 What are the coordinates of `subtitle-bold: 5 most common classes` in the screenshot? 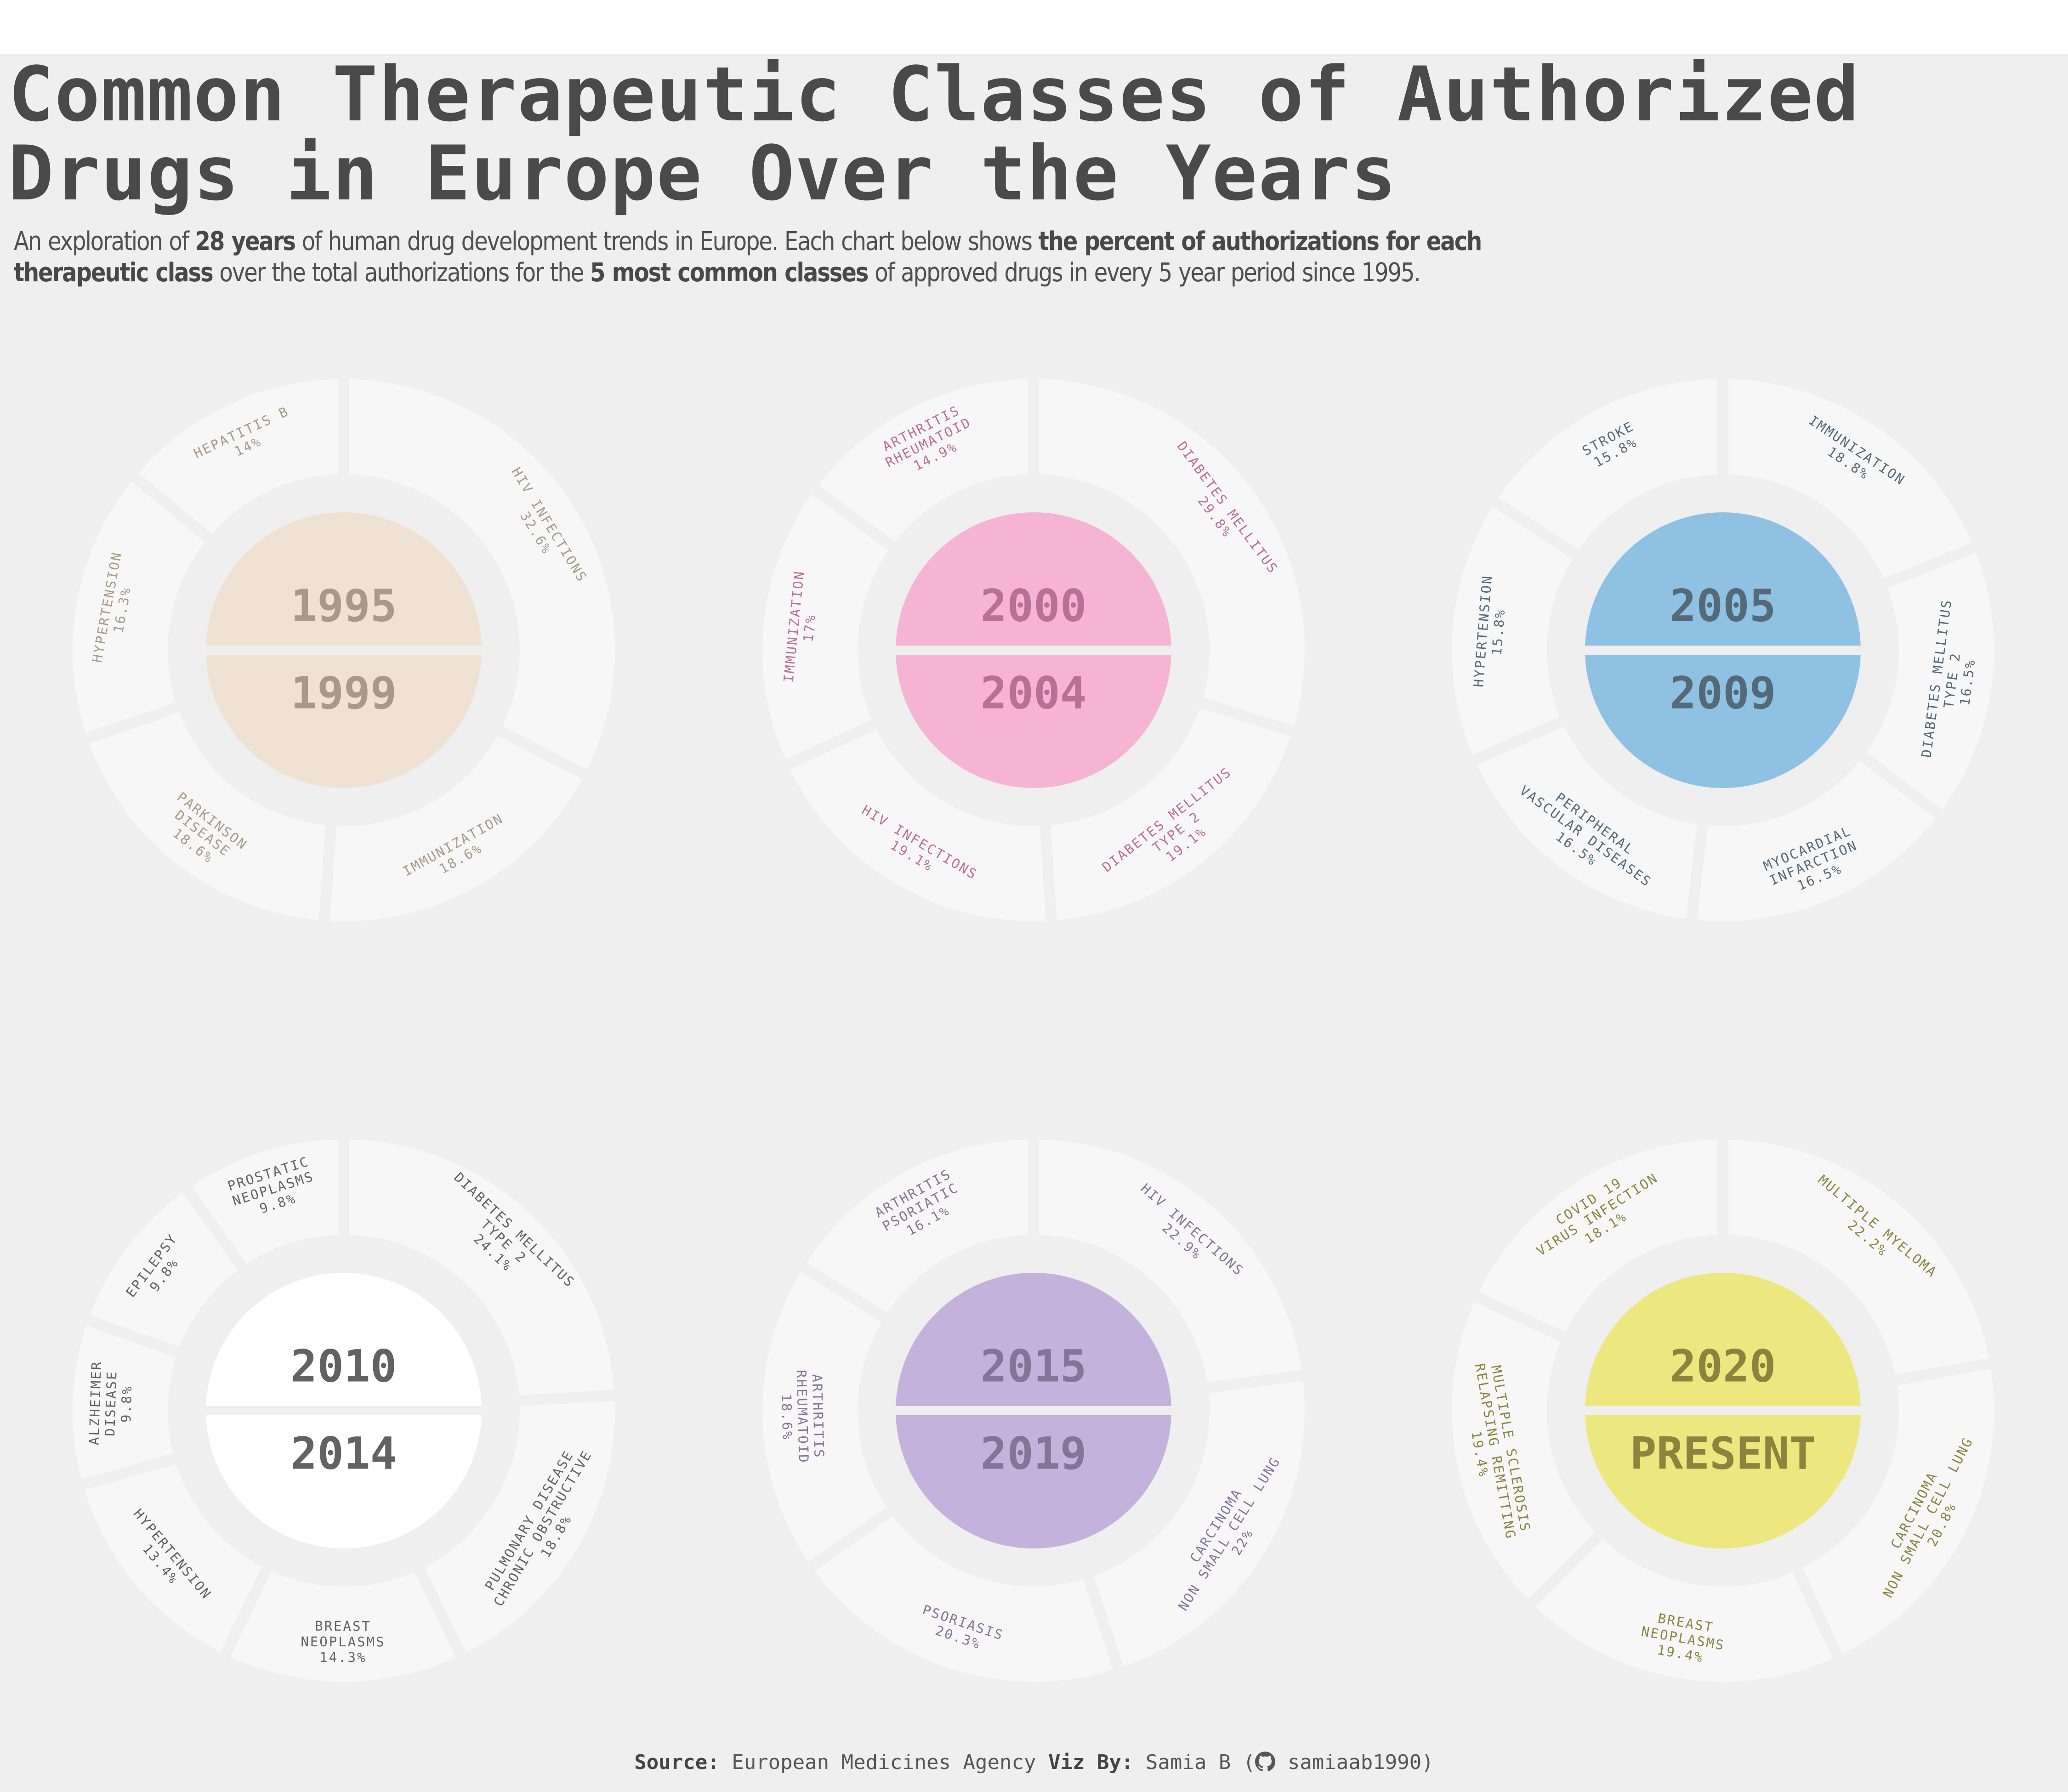 It's located at (729, 273).